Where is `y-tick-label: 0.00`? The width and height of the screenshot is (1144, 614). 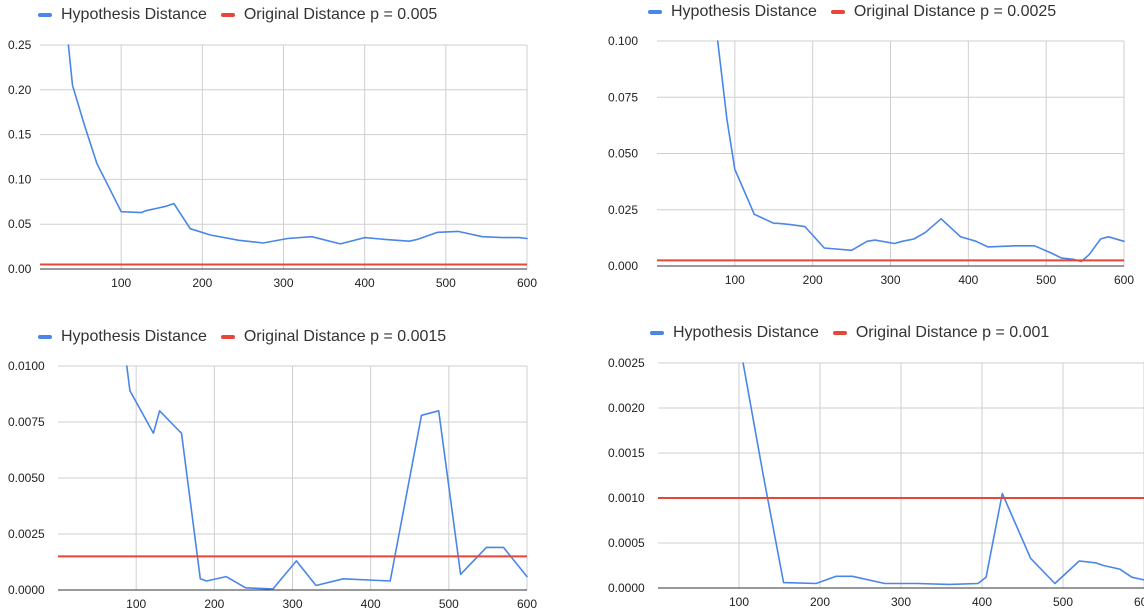 y-tick-label: 0.00 is located at coordinates (20, 269).